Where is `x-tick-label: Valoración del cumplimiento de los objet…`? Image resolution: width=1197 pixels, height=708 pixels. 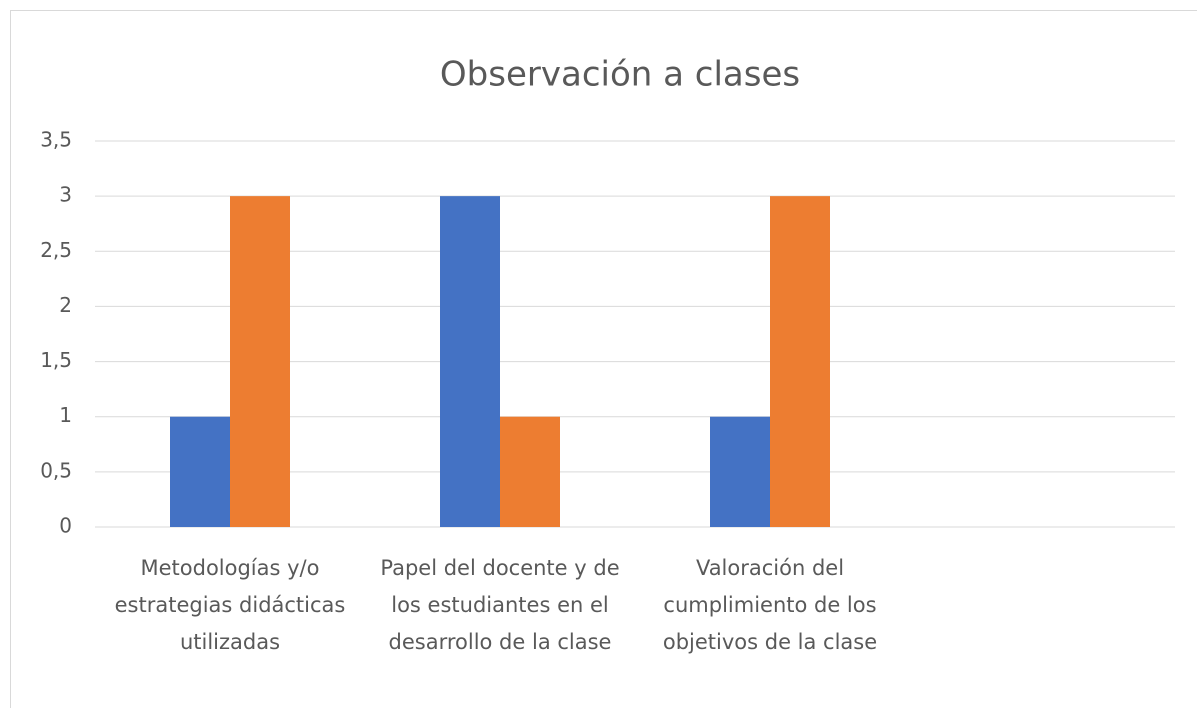 x-tick-label: Valoración del cumplimiento de los objet… is located at coordinates (770, 605).